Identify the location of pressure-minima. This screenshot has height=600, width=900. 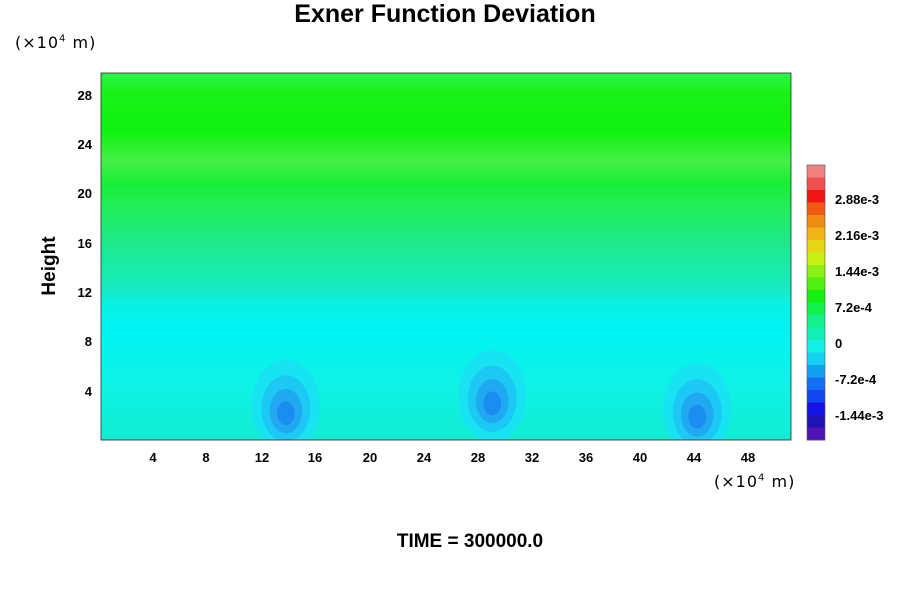
(491, 394).